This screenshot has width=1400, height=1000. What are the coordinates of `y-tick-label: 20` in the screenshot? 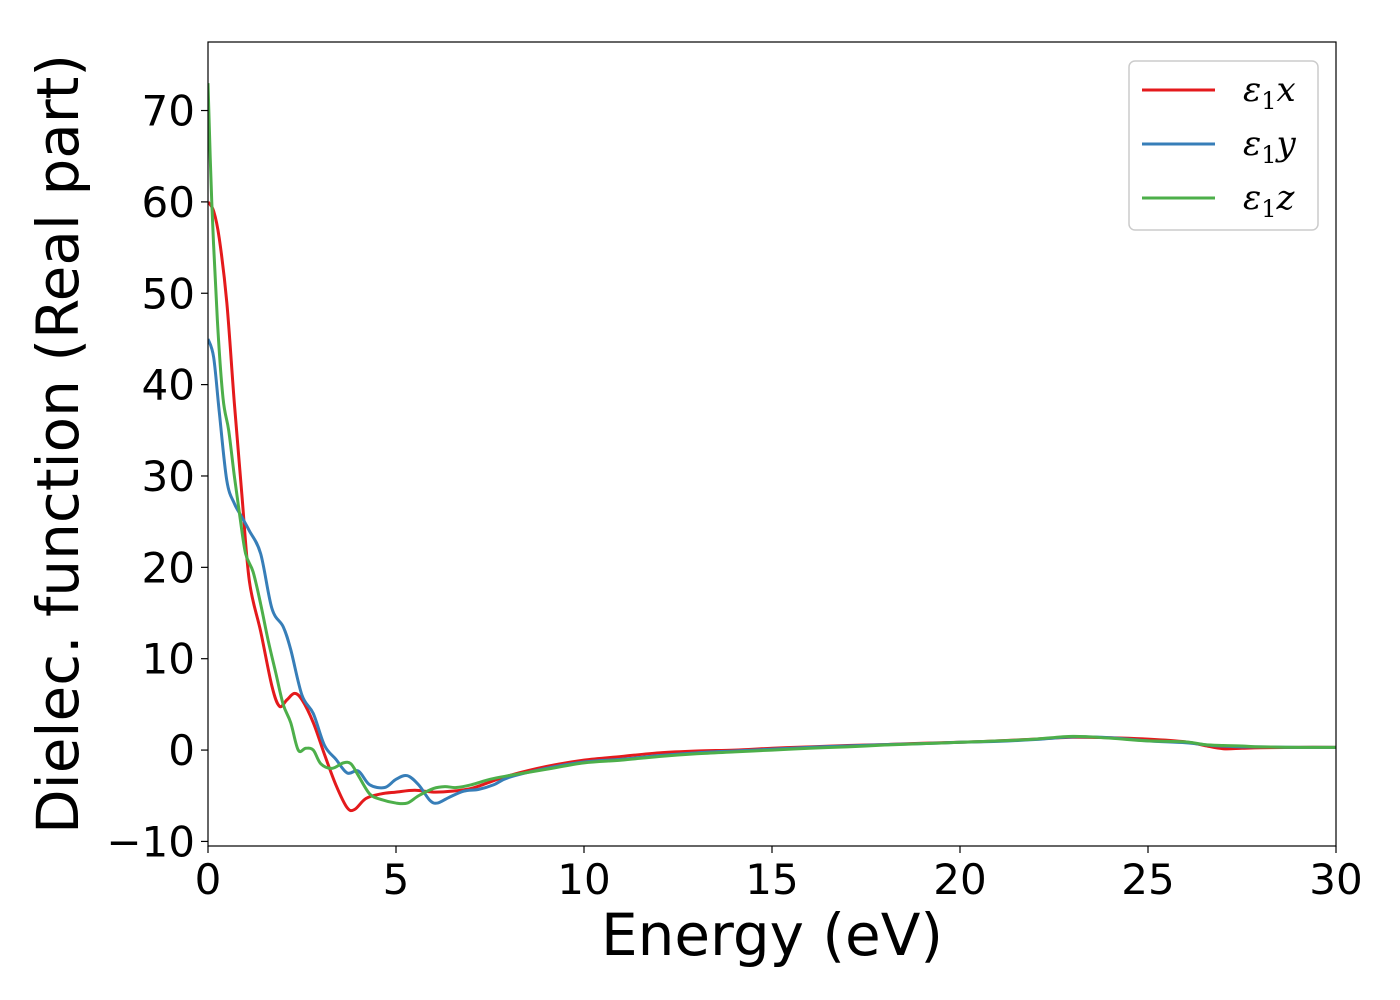 It's located at (168, 567).